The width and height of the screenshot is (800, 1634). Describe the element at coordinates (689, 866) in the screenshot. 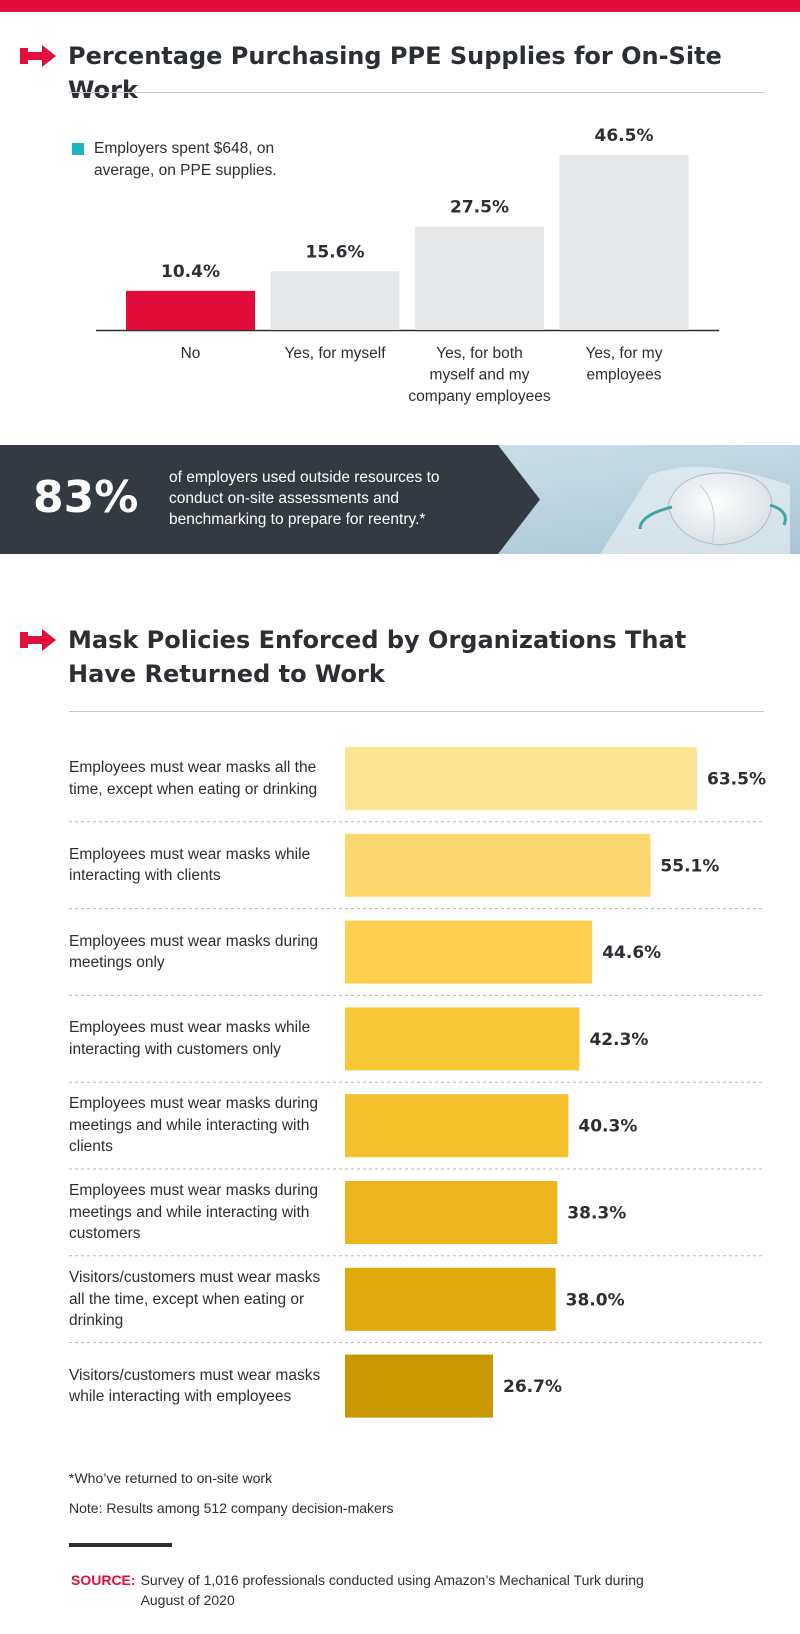

I see `bar-value-label: 55.1%` at that location.